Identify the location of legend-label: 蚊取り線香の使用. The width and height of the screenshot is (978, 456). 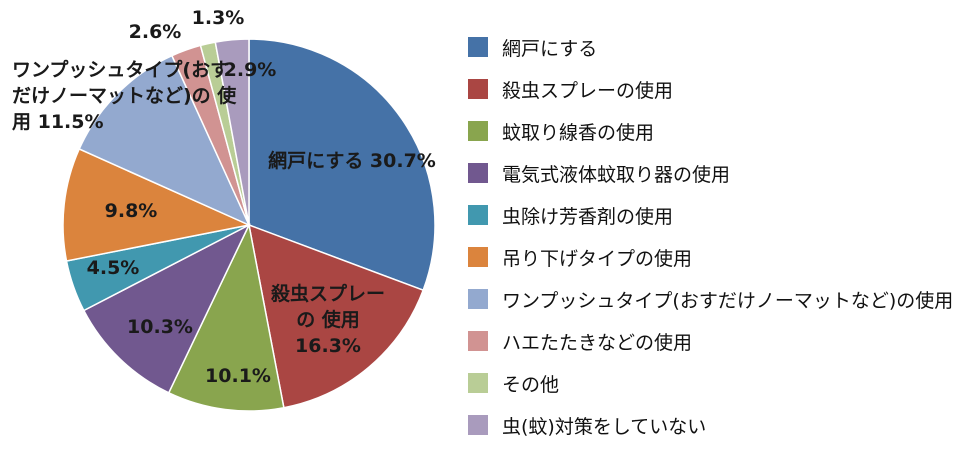
(578, 132).